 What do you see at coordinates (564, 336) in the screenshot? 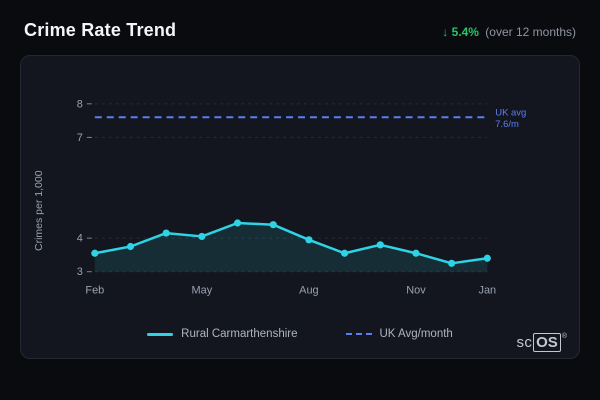
I see `registered-mark: ®` at bounding box center [564, 336].